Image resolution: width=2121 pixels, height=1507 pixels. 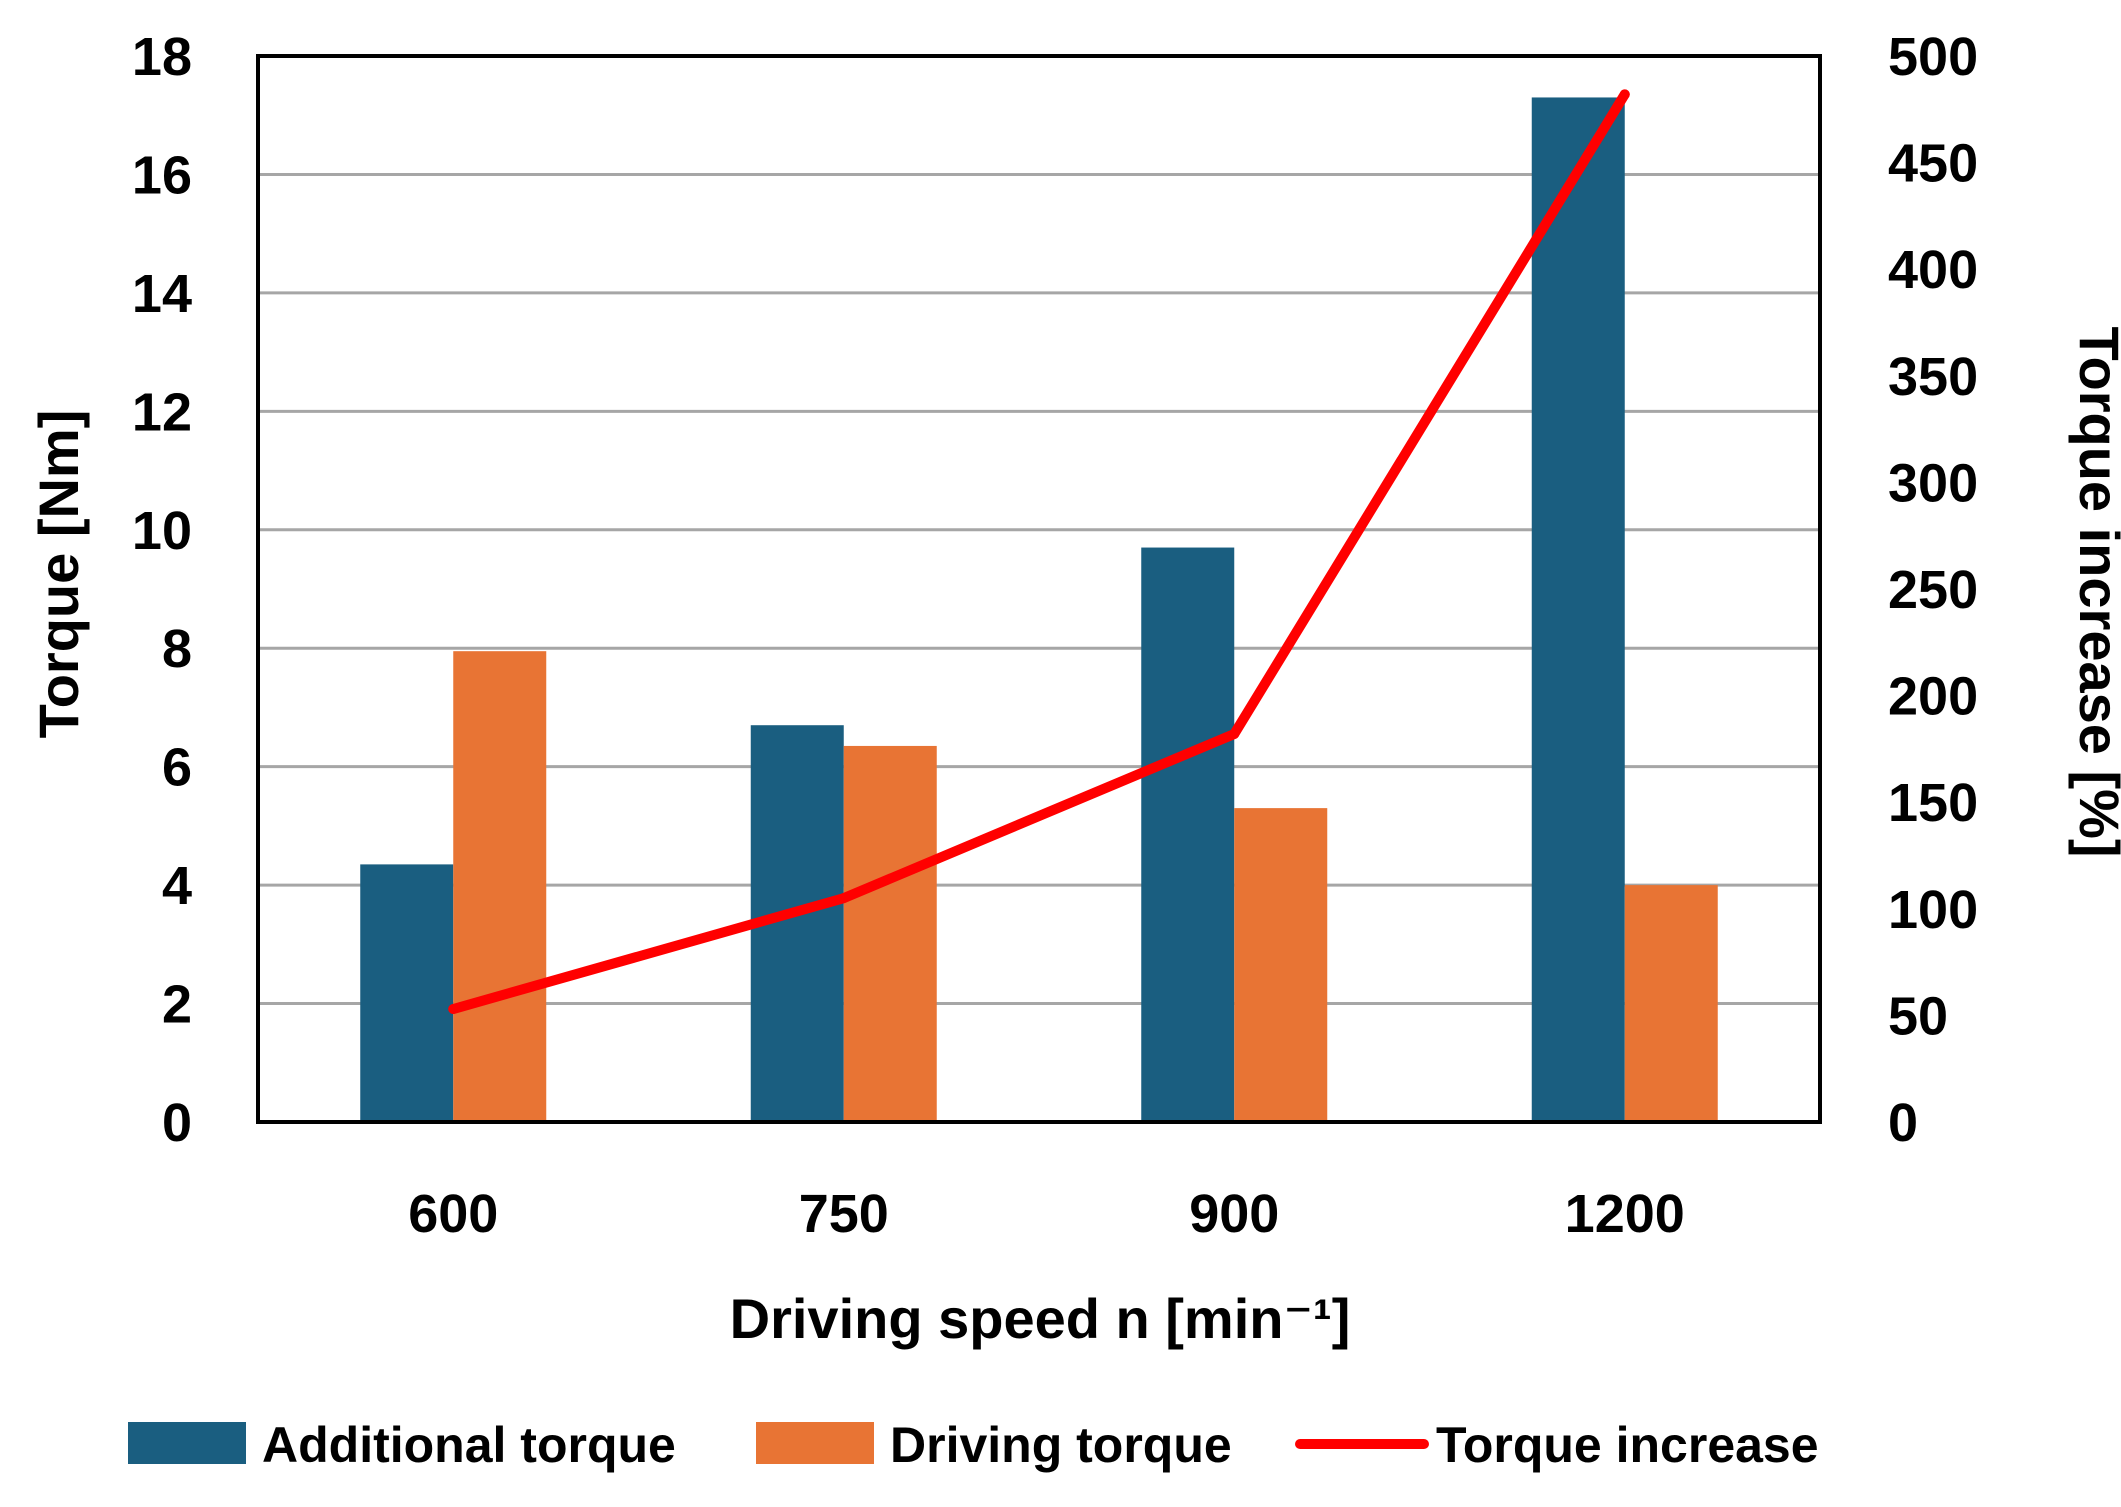 What do you see at coordinates (1040, 1318) in the screenshot?
I see `x-axis-title: Driving speed n [min⁻¹]` at bounding box center [1040, 1318].